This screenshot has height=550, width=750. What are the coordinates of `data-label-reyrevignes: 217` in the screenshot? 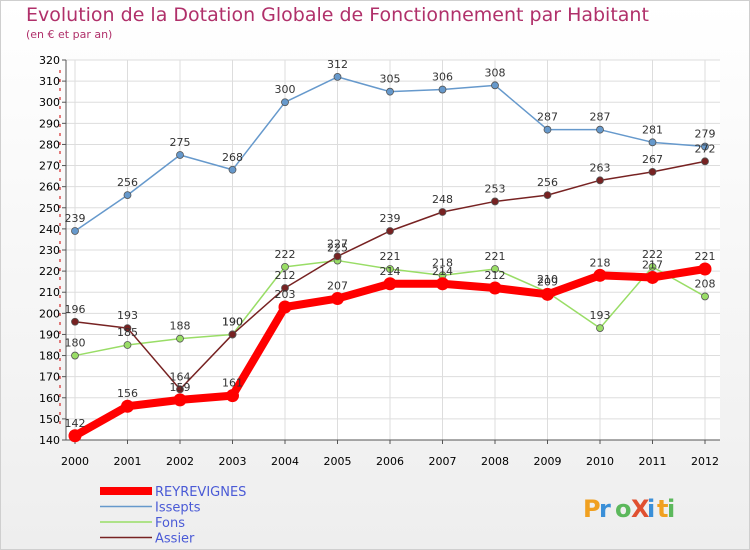 It's located at (652, 264).